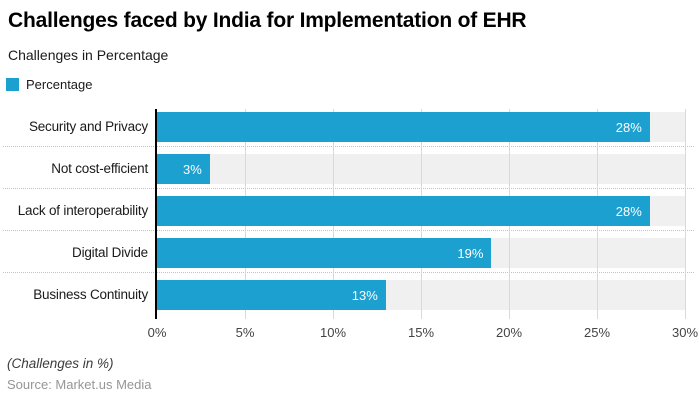 This screenshot has height=403, width=699. What do you see at coordinates (597, 332) in the screenshot?
I see `x-tick-label: 25%` at bounding box center [597, 332].